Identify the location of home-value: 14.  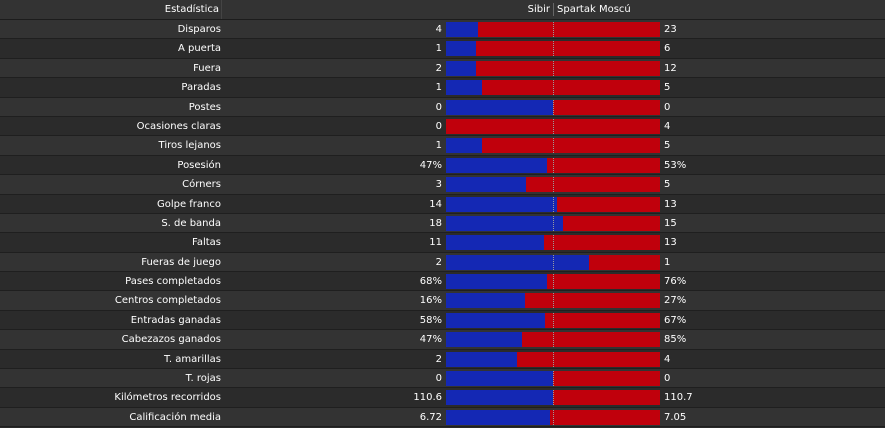
(435, 204).